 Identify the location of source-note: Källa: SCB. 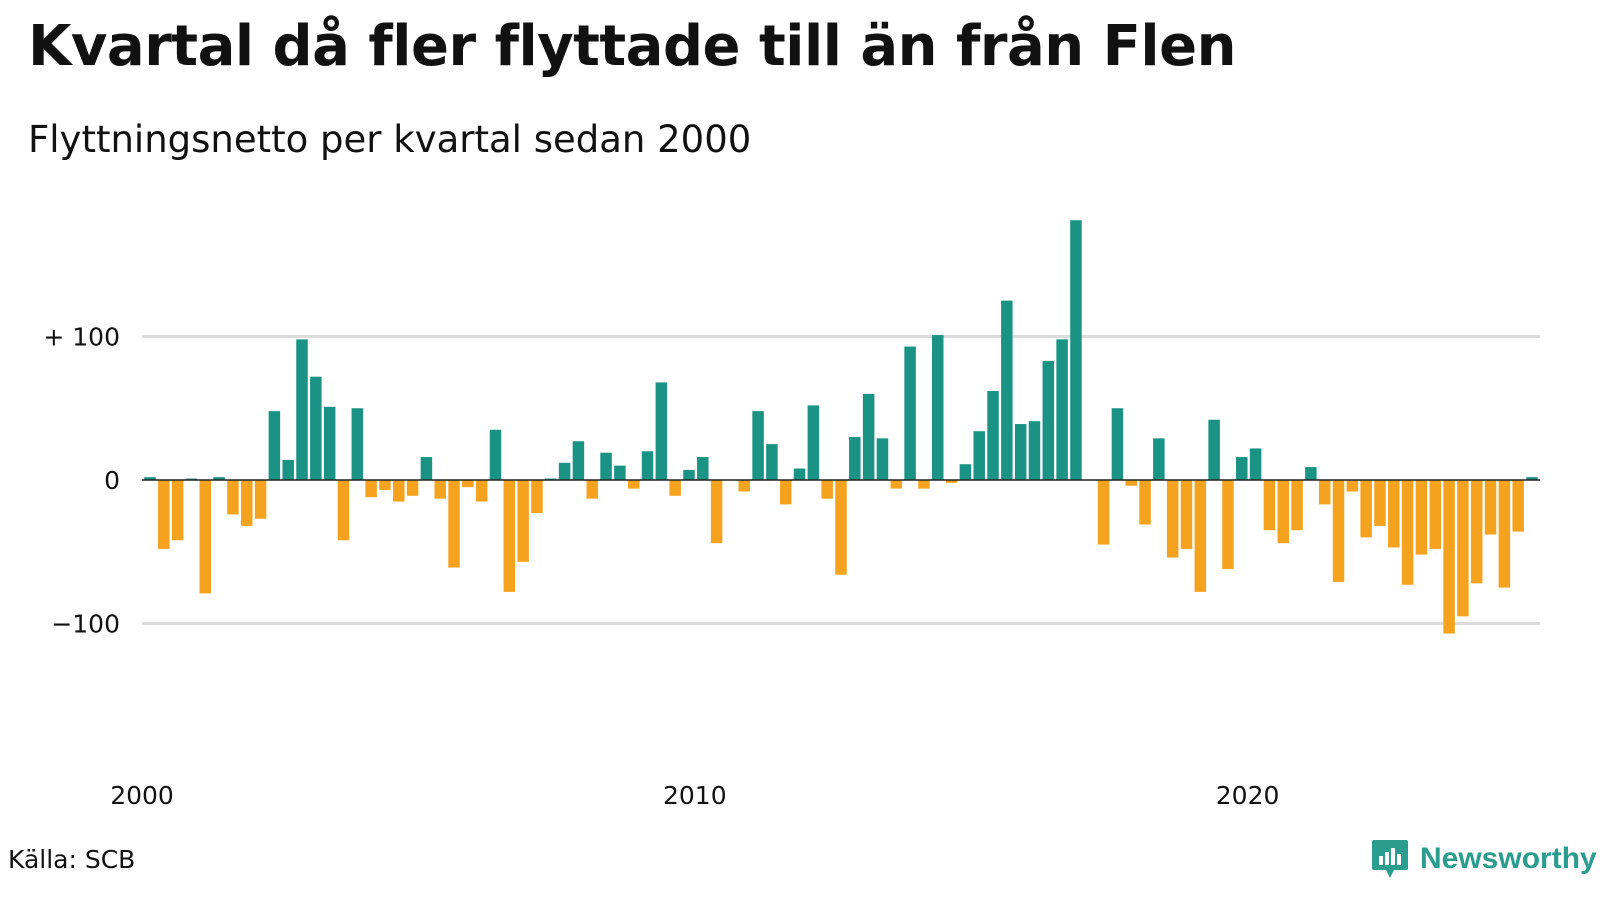
(72, 859).